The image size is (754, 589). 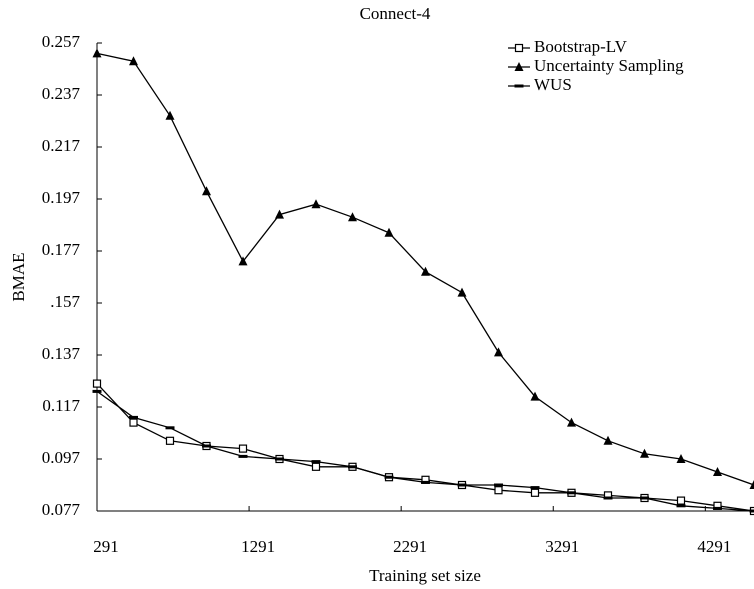 I want to click on x-tick-label: 291, so click(x=106, y=546).